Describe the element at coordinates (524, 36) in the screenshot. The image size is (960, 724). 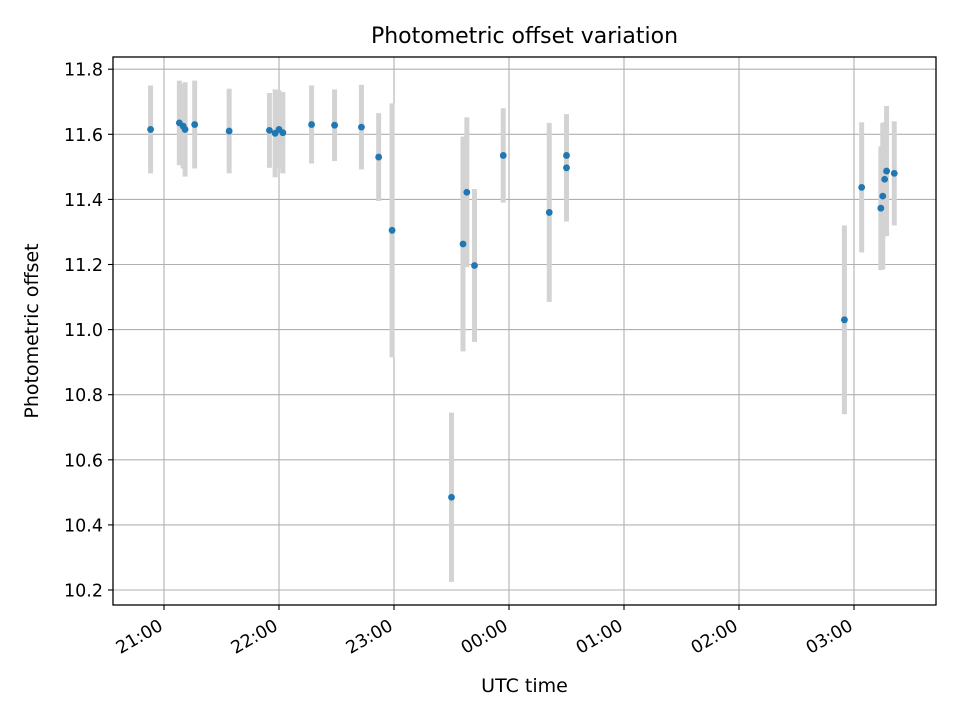
I see `chart-title: Photometric offset variation` at that location.